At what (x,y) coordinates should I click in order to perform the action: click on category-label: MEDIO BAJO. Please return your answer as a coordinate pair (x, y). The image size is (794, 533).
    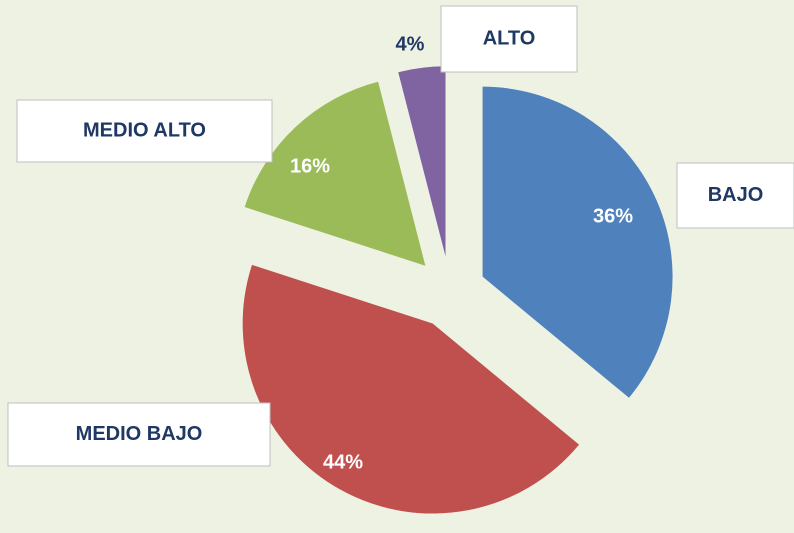
    Looking at the image, I should click on (139, 434).